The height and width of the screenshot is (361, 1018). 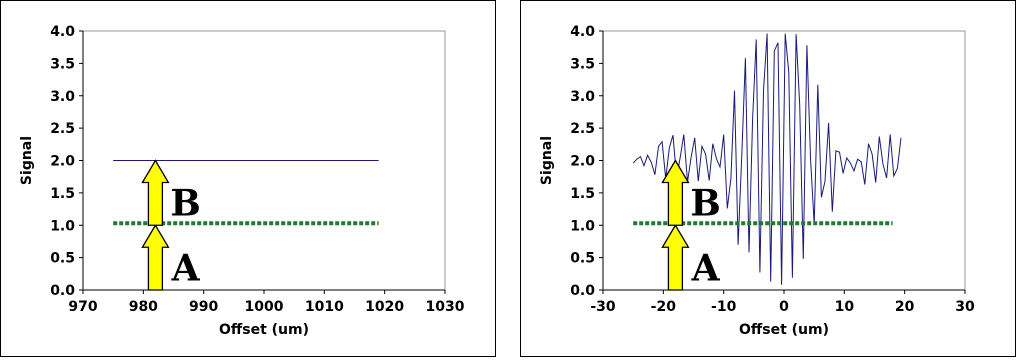 What do you see at coordinates (547, 160) in the screenshot?
I see `chart-1-y-axis-title: Signal` at bounding box center [547, 160].